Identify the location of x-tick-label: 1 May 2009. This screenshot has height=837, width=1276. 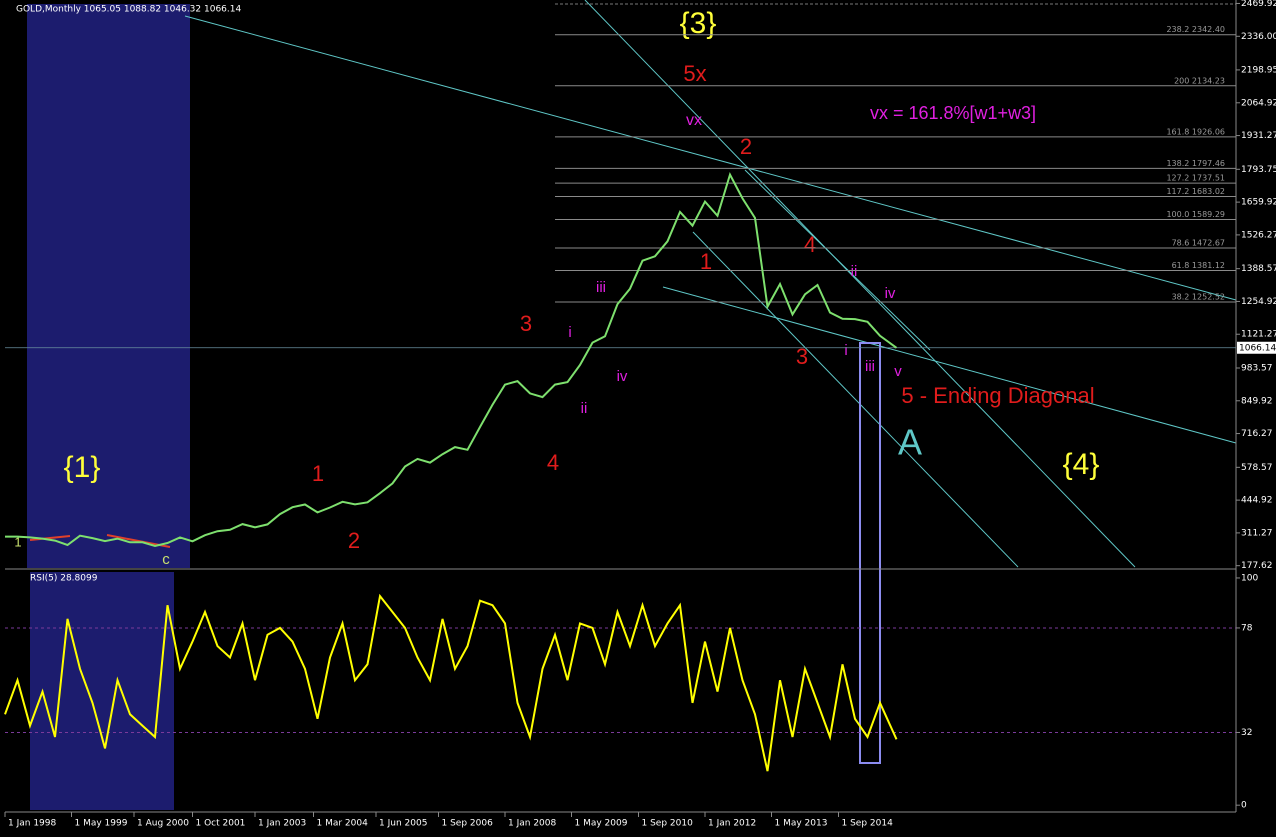
(601, 824).